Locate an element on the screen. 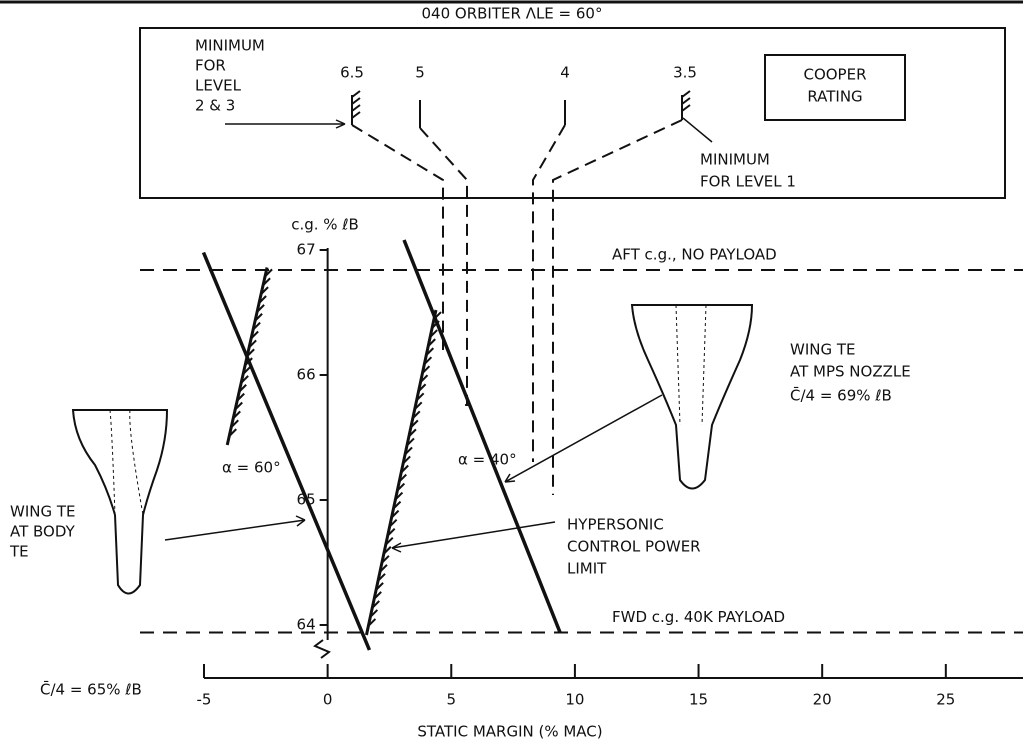 The height and width of the screenshot is (743, 1023). cooper-rating-box is located at coordinates (835, 87).